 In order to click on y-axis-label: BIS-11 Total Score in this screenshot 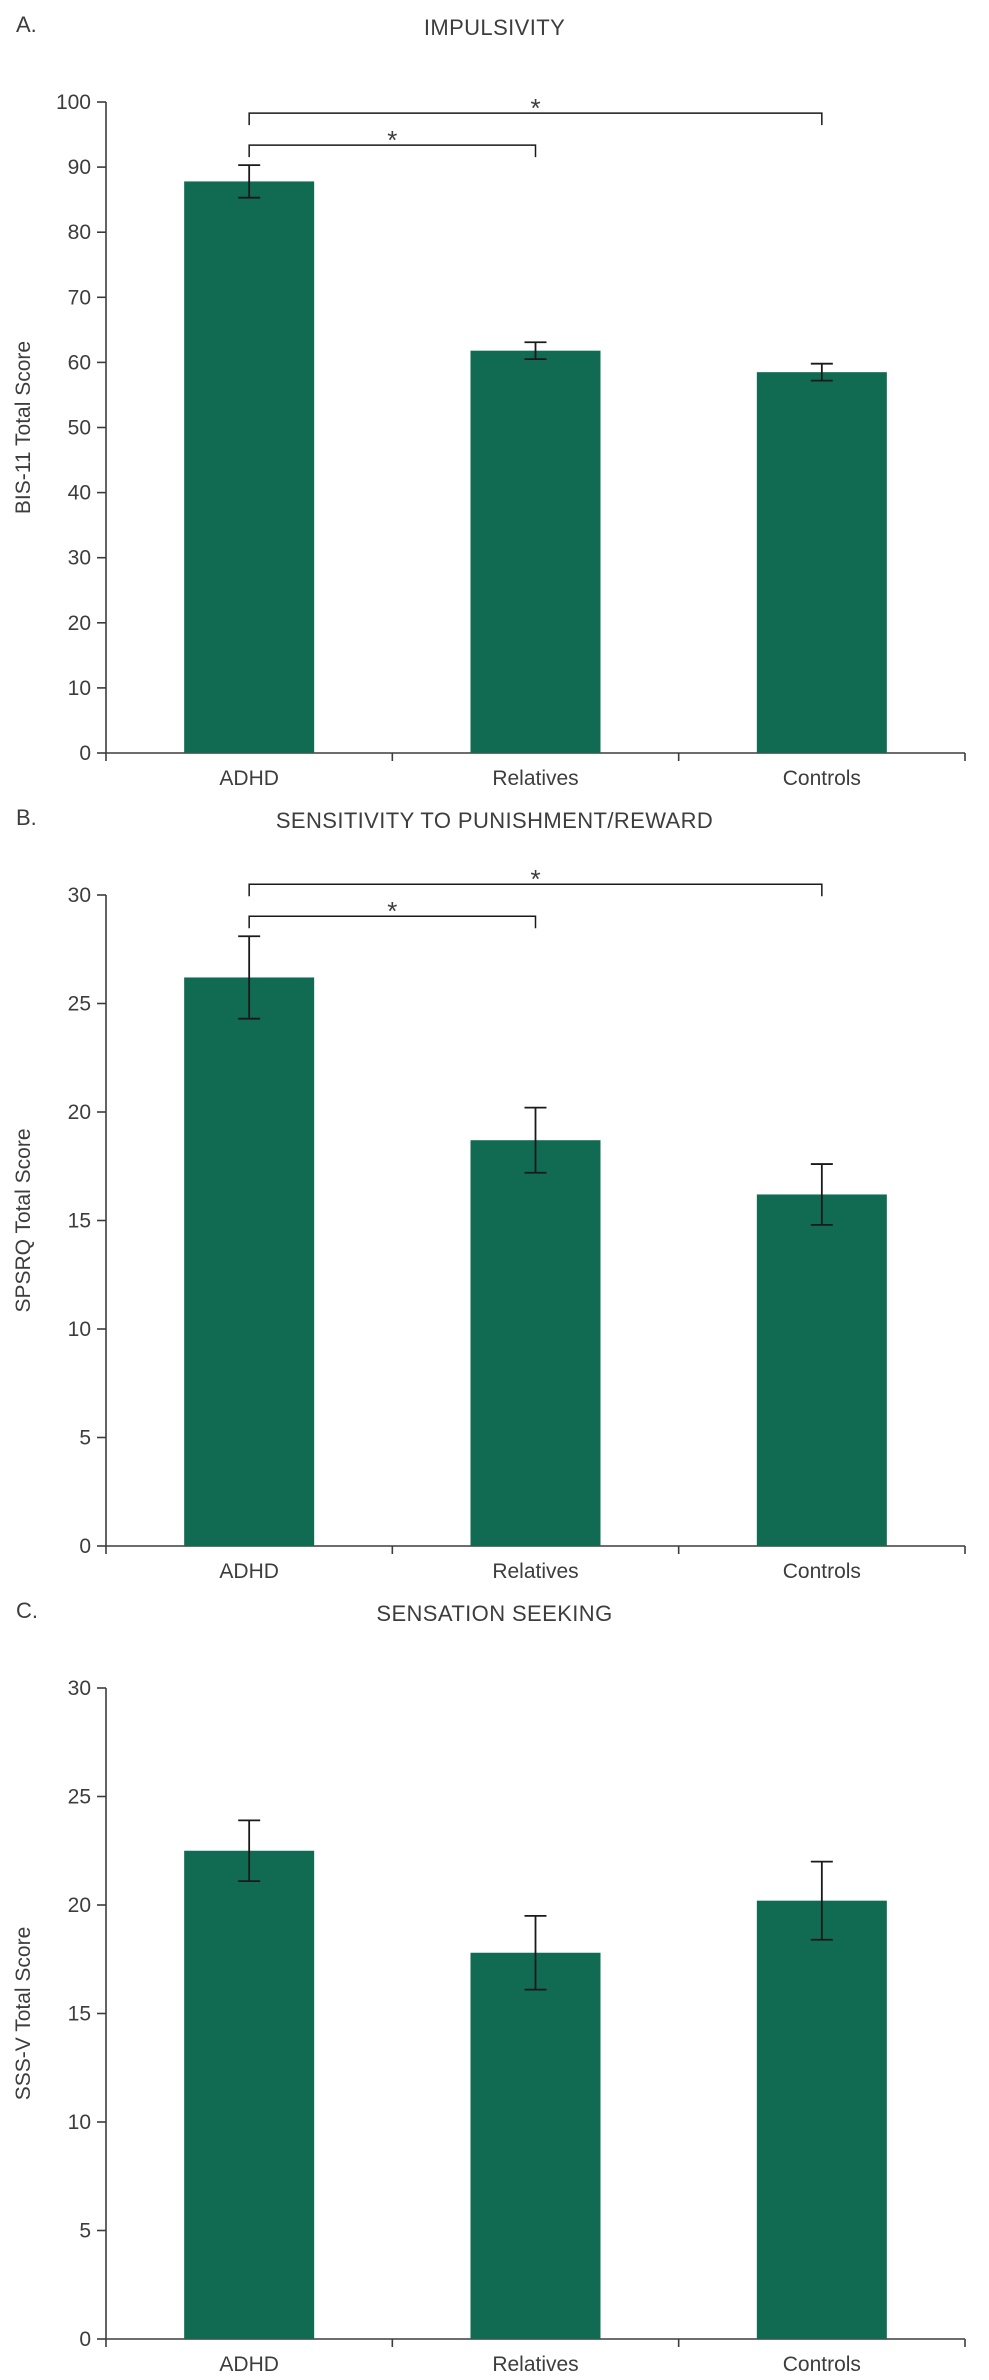, I will do `click(23, 427)`.